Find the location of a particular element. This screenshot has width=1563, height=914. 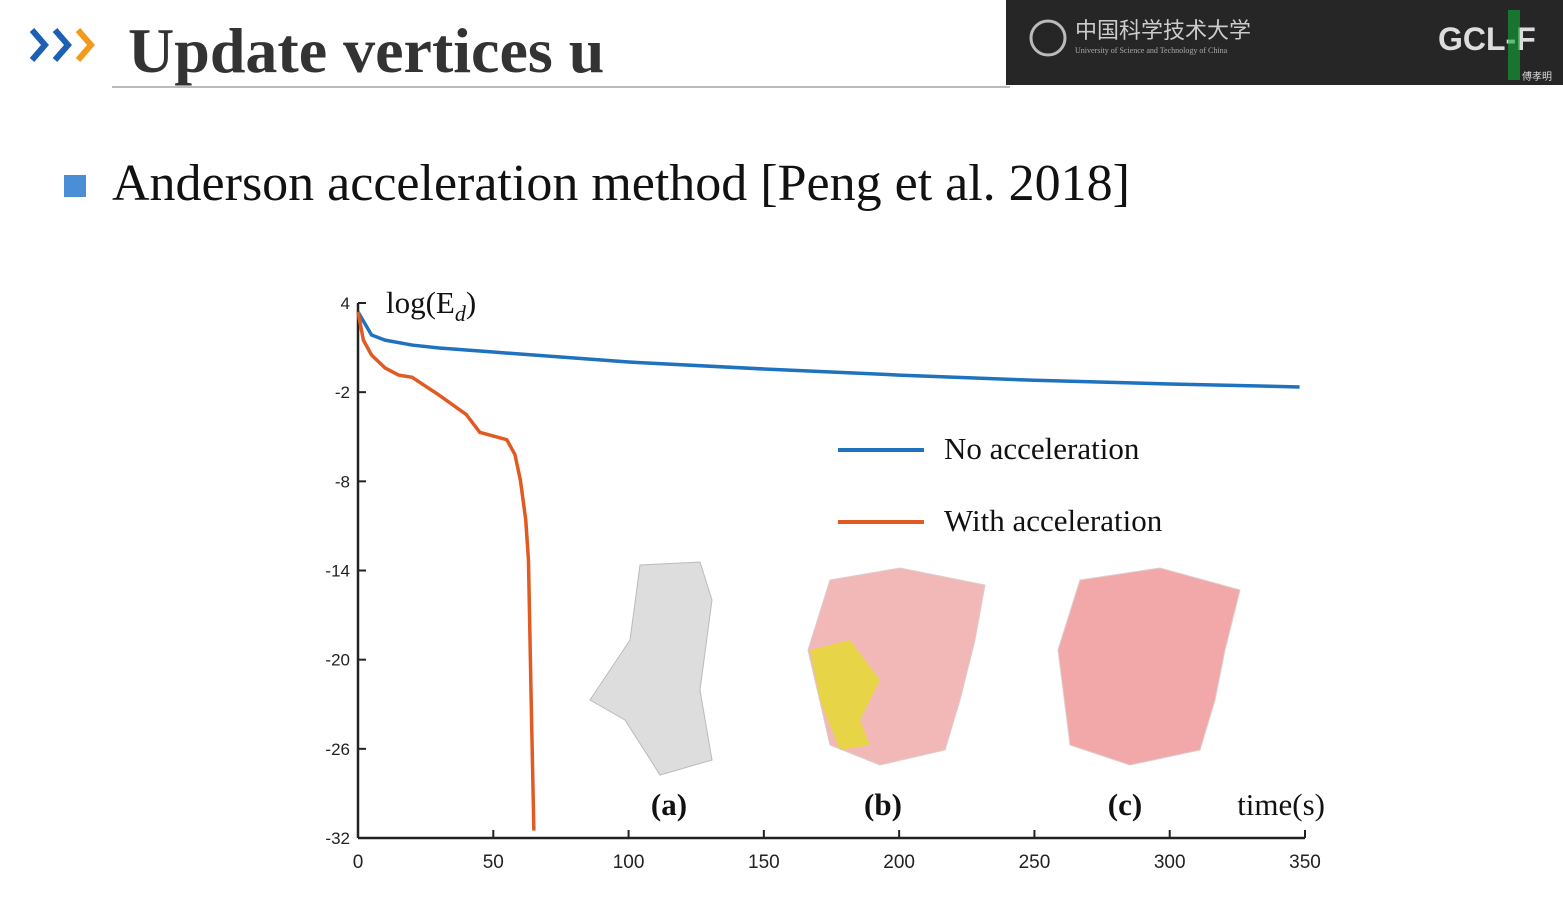

presenter: 傅孝明 is located at coordinates (1537, 76).